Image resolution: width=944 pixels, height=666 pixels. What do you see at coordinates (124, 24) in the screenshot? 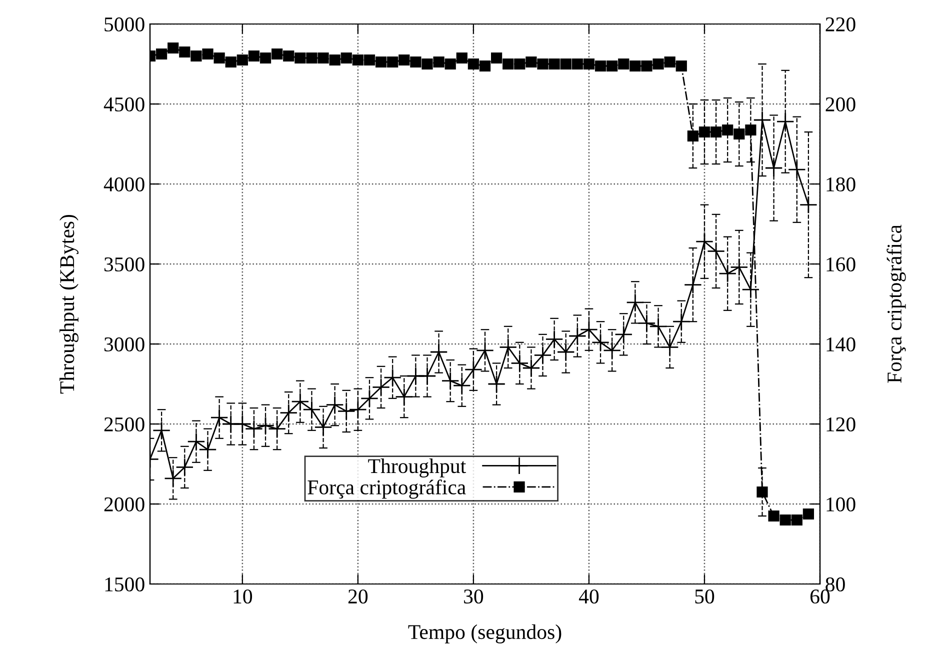
I see `y-tick-label: 5000` at bounding box center [124, 24].